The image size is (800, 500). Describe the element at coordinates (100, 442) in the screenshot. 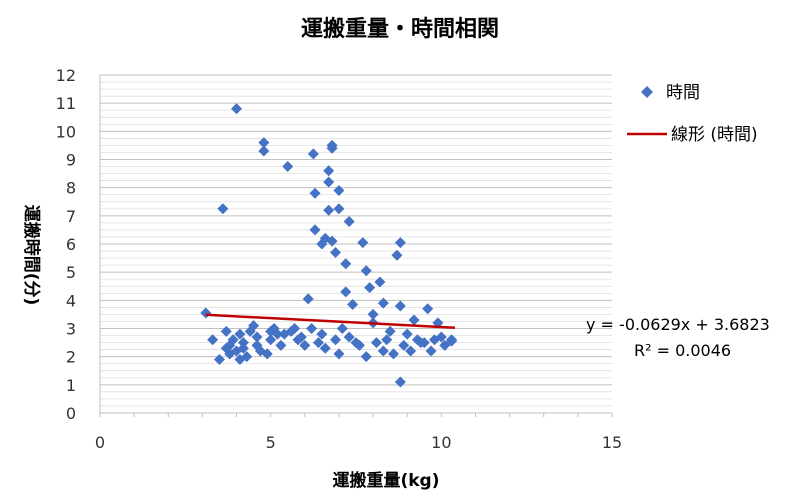

I see `x-tick-label: 0` at that location.